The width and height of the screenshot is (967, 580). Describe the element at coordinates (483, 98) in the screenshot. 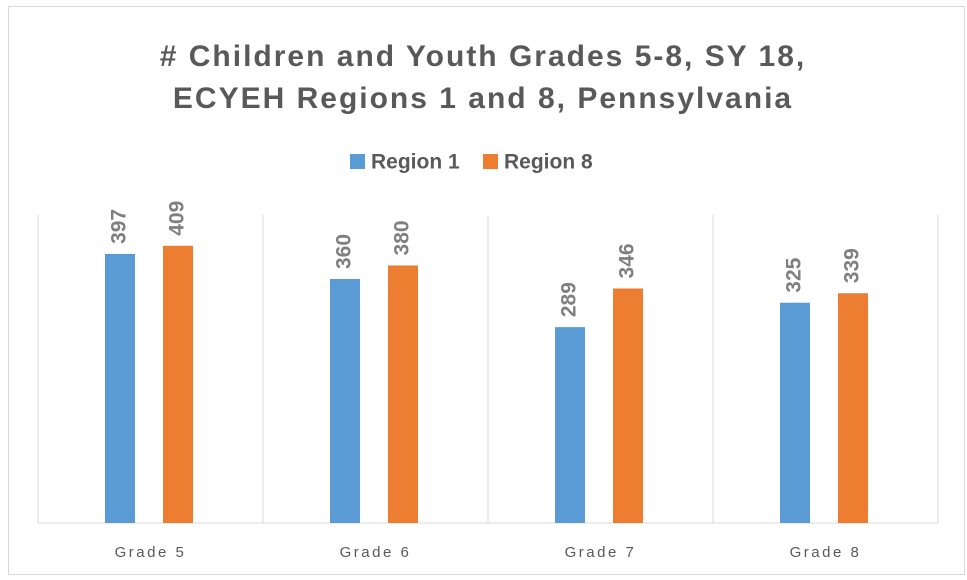

I see `chart-title: ECYEH Regions 1 and 8, Pennsylvania` at that location.